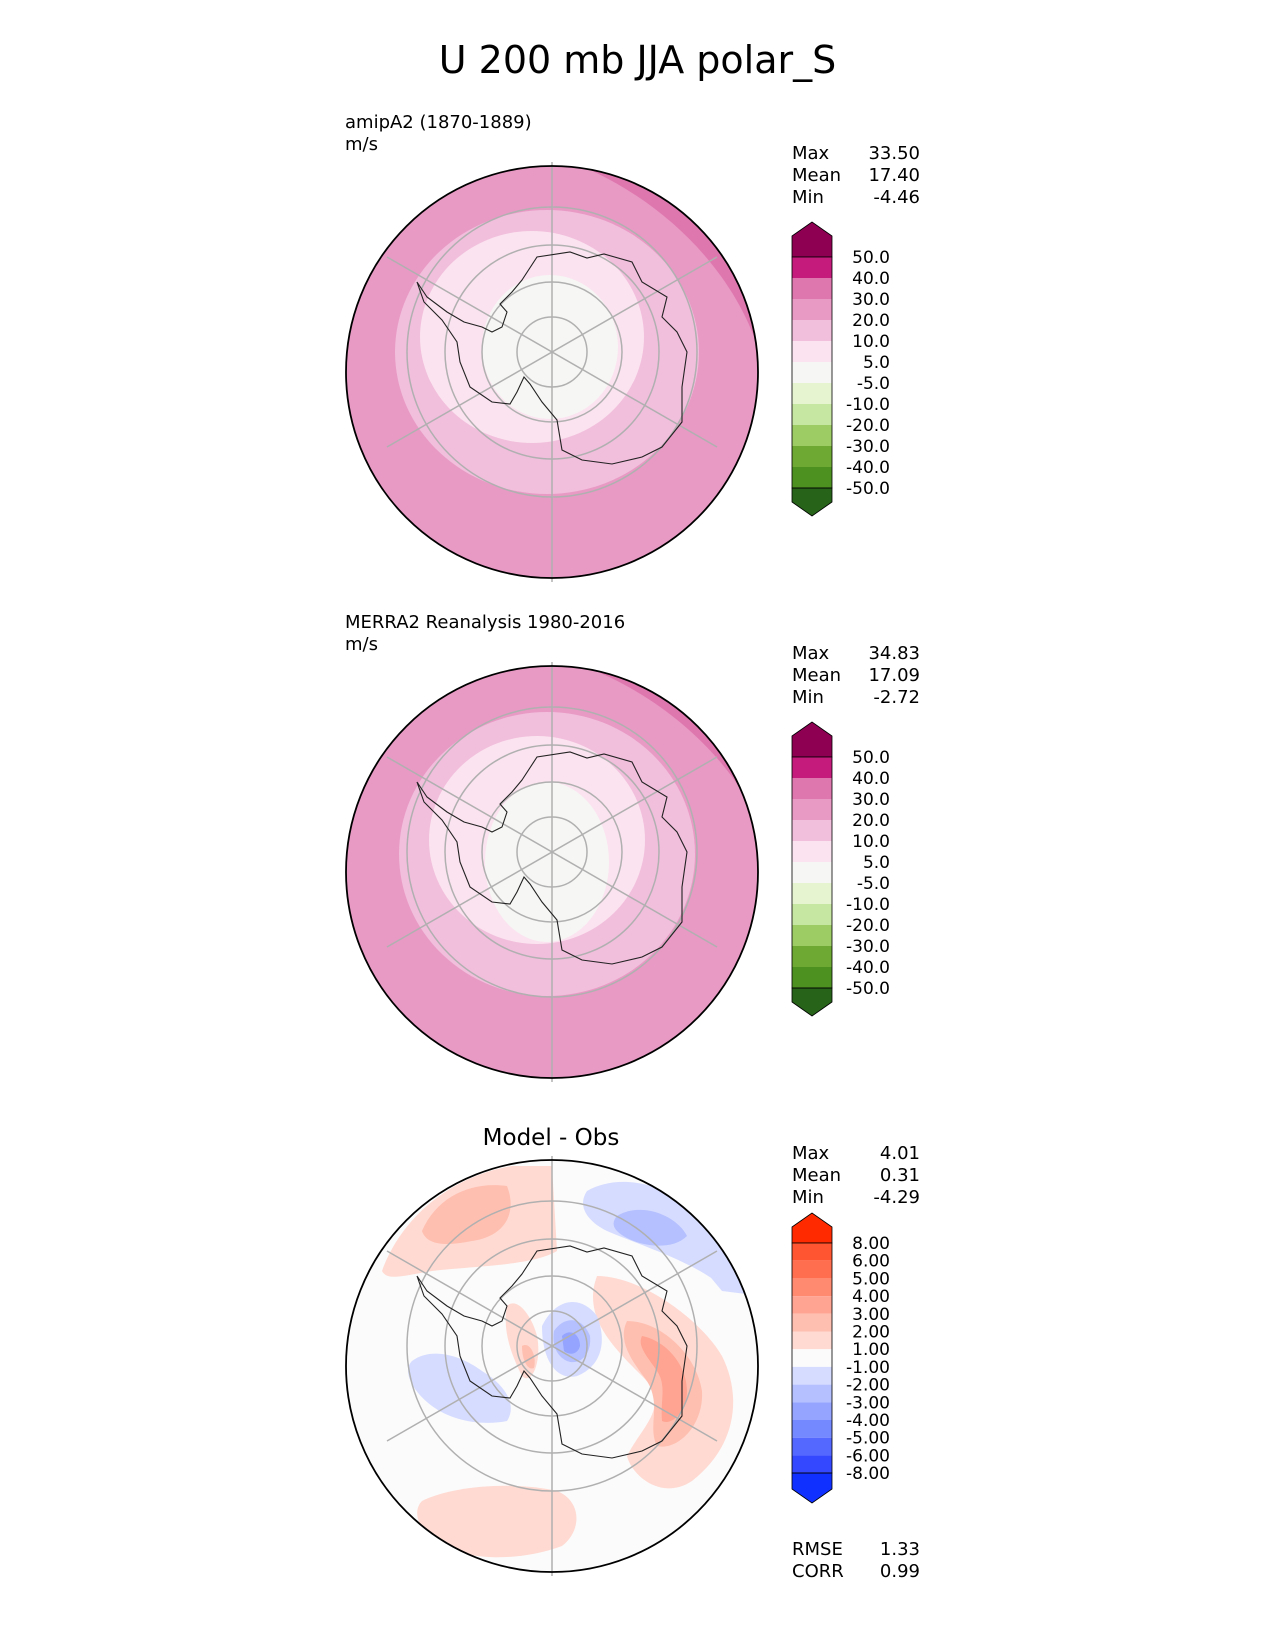 The image size is (1275, 1650). Describe the element at coordinates (894, 175) in the screenshot. I see `model-mean-value: 17.40` at that location.